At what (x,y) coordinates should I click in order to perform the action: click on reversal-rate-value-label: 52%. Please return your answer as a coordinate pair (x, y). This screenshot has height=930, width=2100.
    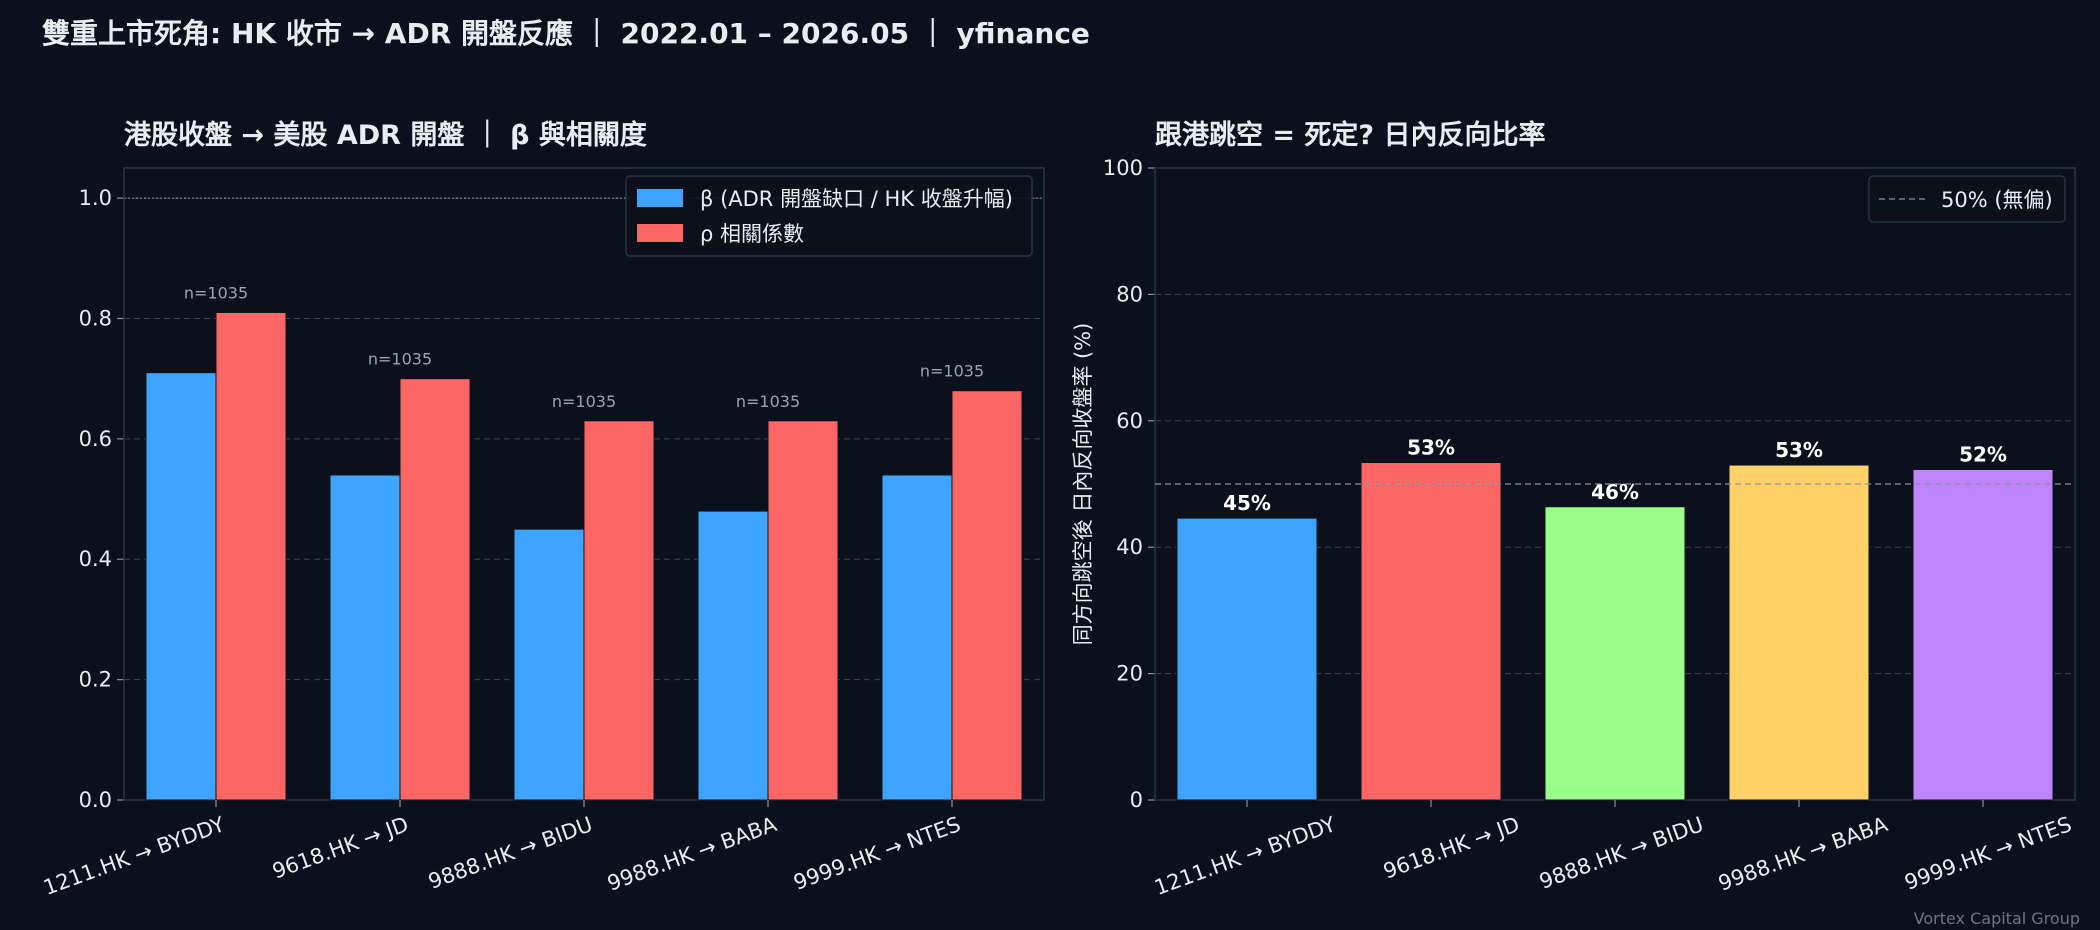
    Looking at the image, I should click on (1983, 454).